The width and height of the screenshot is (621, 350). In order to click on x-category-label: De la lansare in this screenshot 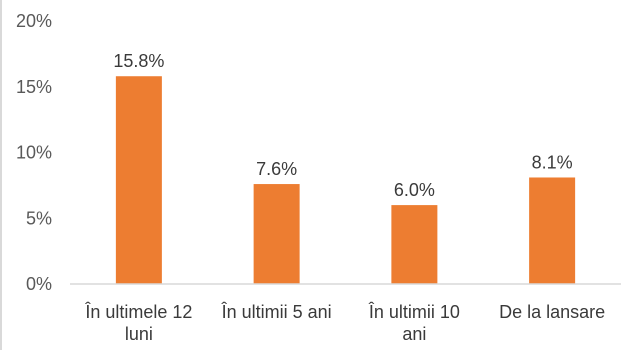, I will do `click(552, 312)`.